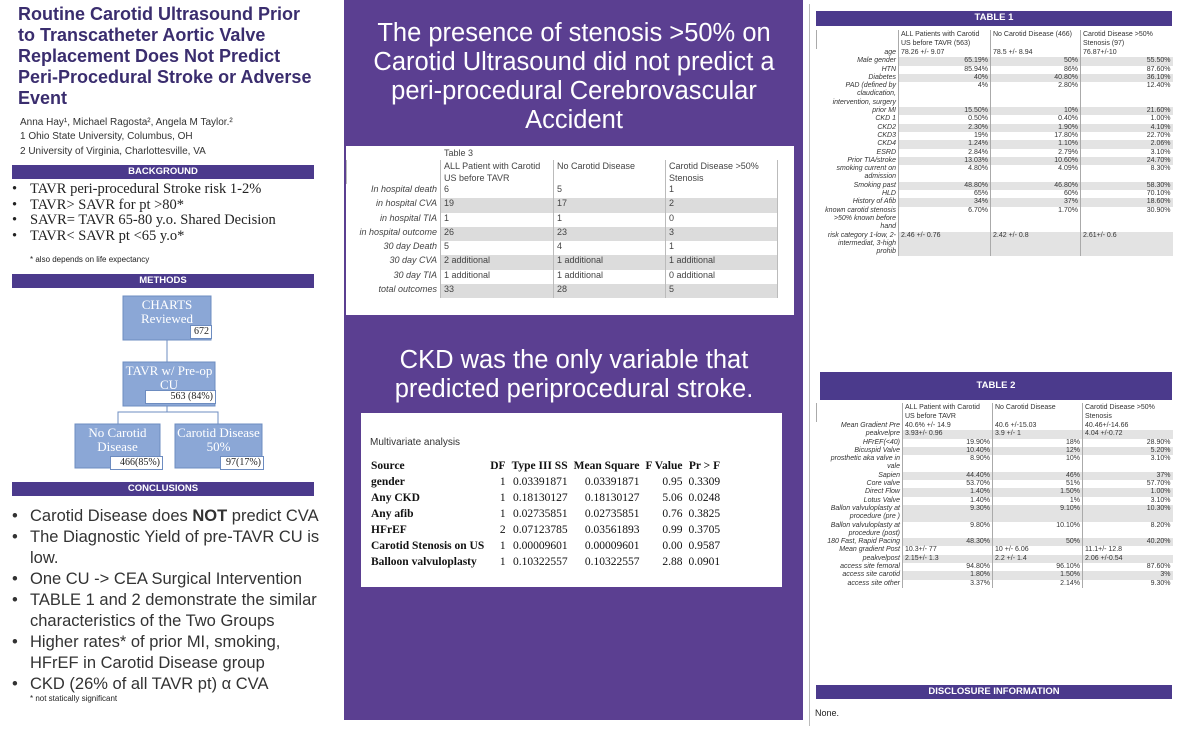 This screenshot has height=730, width=1184. What do you see at coordinates (947, 583) in the screenshot?
I see `cell: 3.37%` at bounding box center [947, 583].